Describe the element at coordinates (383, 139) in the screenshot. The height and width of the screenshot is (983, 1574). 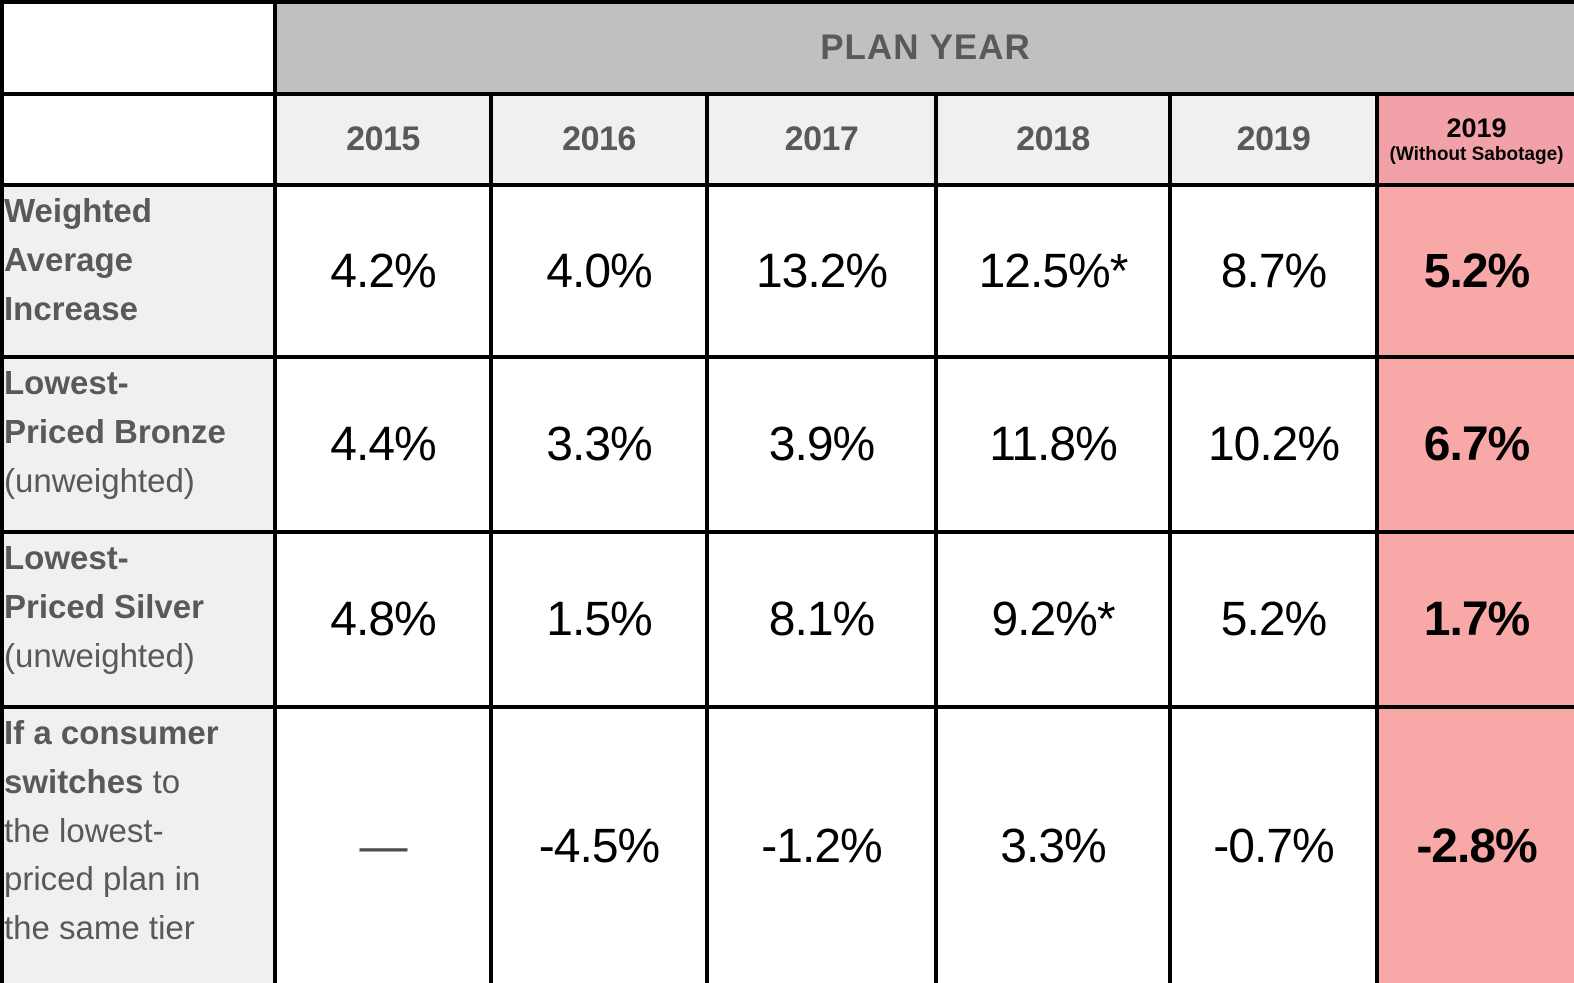
I see `year-header-2015: 2015` at that location.